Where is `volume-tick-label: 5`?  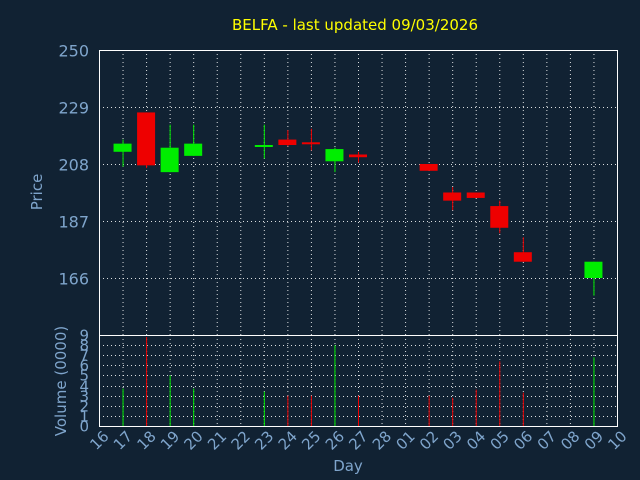
volume-tick-label: 5 is located at coordinates (84, 376).